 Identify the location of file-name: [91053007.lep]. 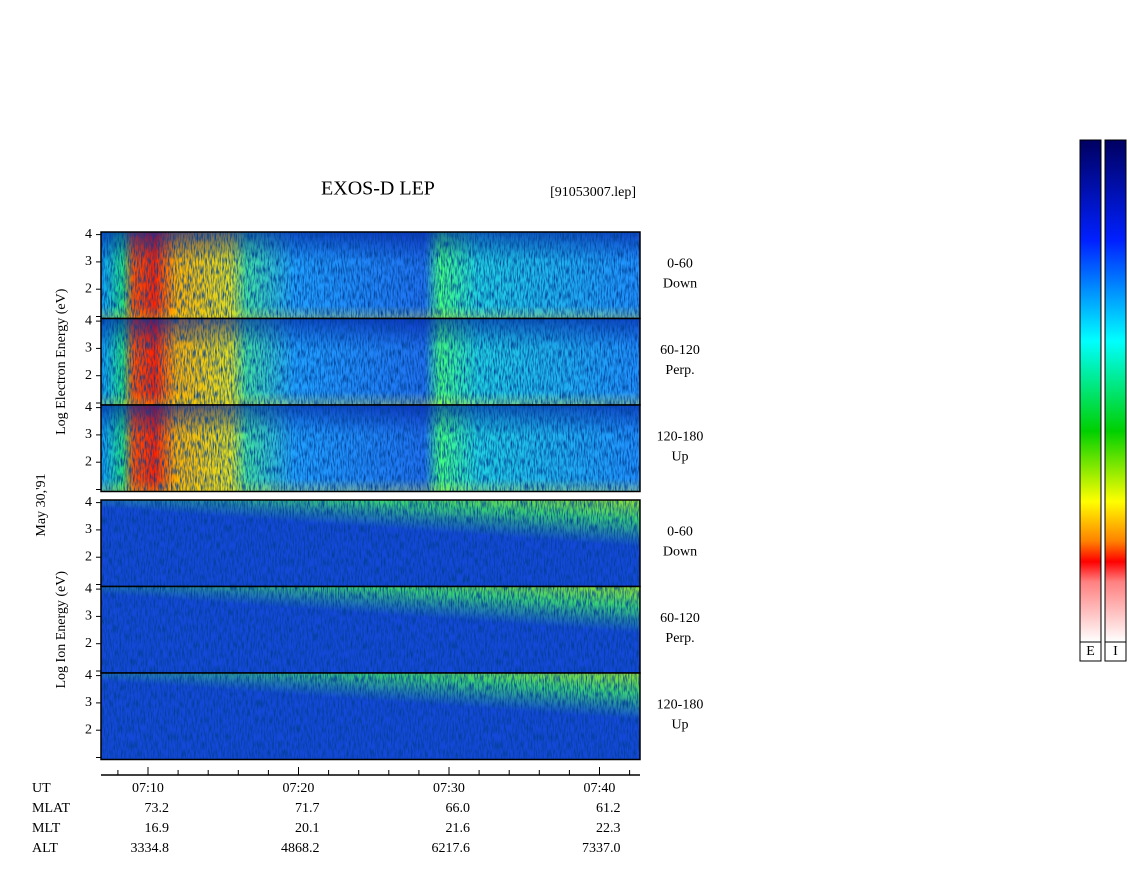
(593, 192).